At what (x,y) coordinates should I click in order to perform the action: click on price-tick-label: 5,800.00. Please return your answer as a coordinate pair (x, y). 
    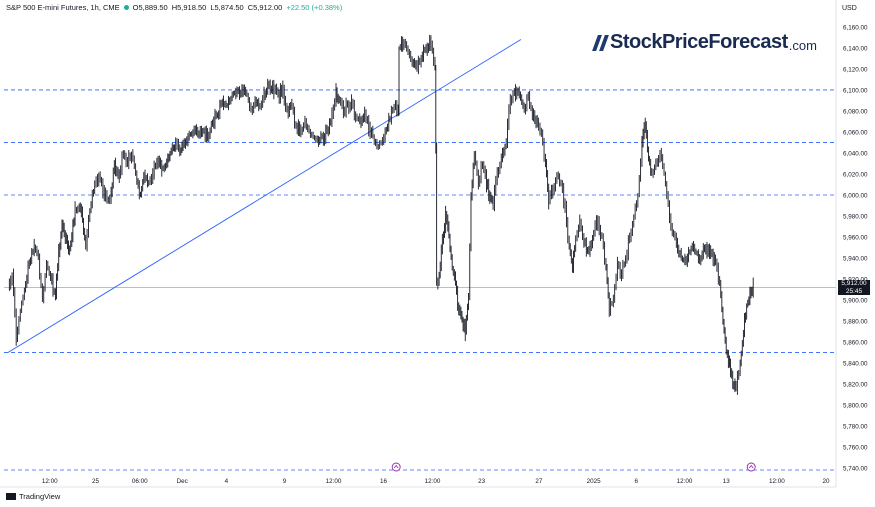
    Looking at the image, I should click on (855, 406).